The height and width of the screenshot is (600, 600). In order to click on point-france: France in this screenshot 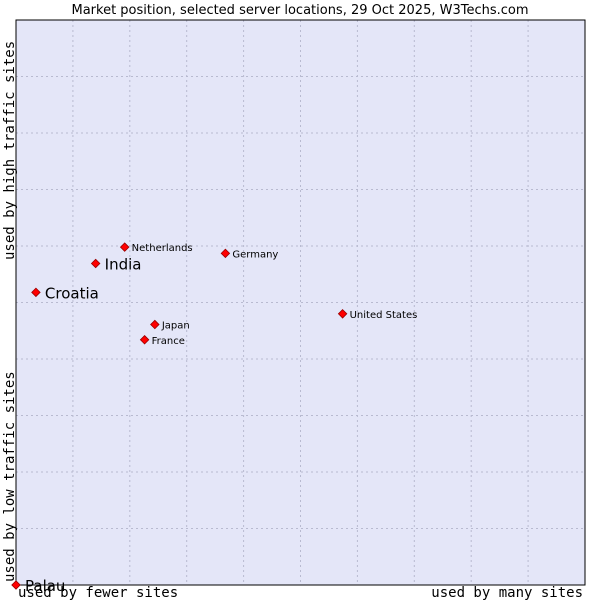, I will do `click(162, 341)`.